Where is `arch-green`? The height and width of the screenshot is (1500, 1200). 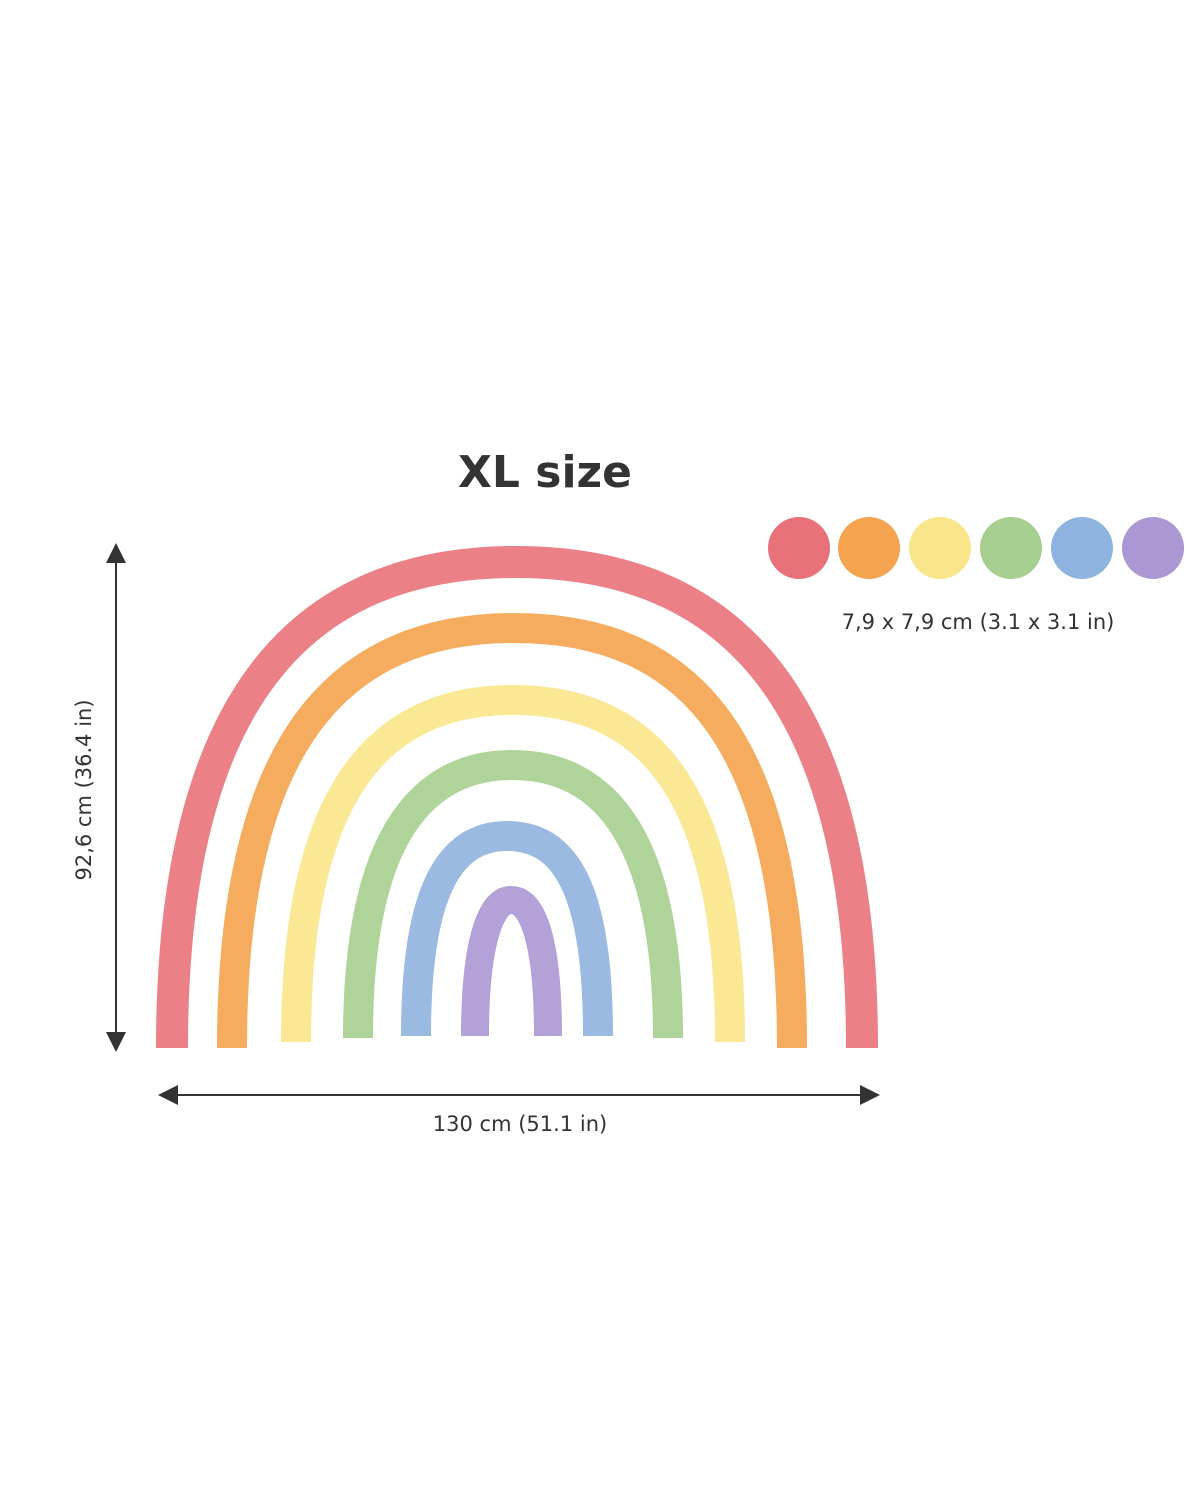 arch-green is located at coordinates (513, 894).